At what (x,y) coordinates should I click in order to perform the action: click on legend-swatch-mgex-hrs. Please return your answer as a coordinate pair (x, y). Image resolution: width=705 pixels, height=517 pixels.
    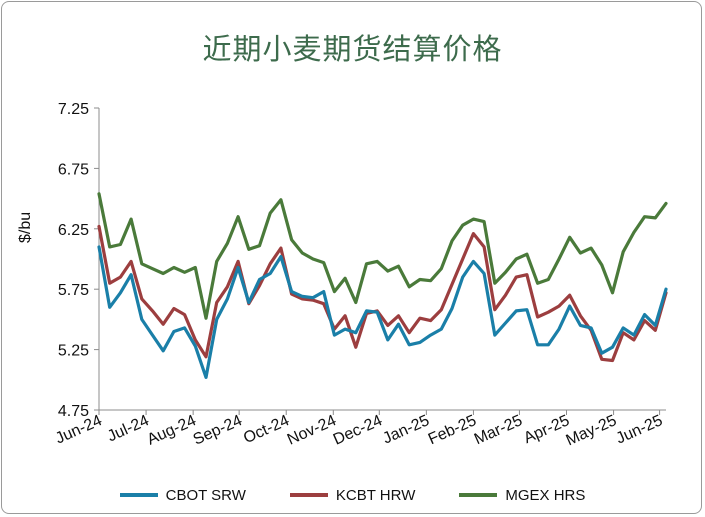
    Looking at the image, I should click on (478, 495).